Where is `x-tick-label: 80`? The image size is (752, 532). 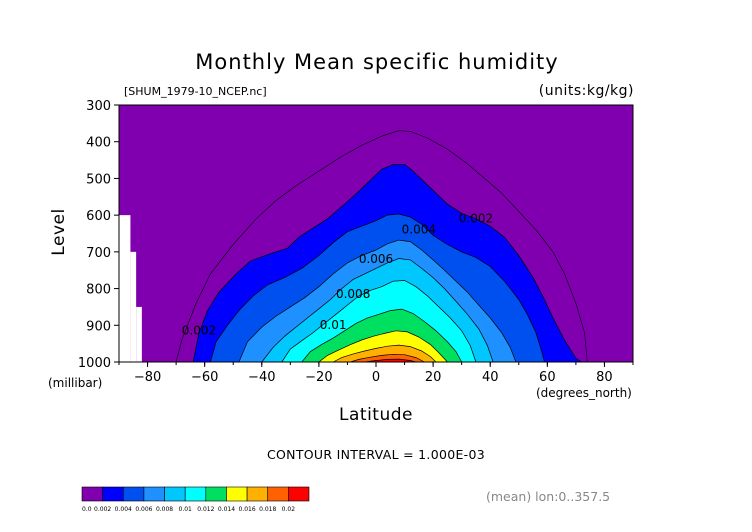 x-tick-label: 80 is located at coordinates (604, 377).